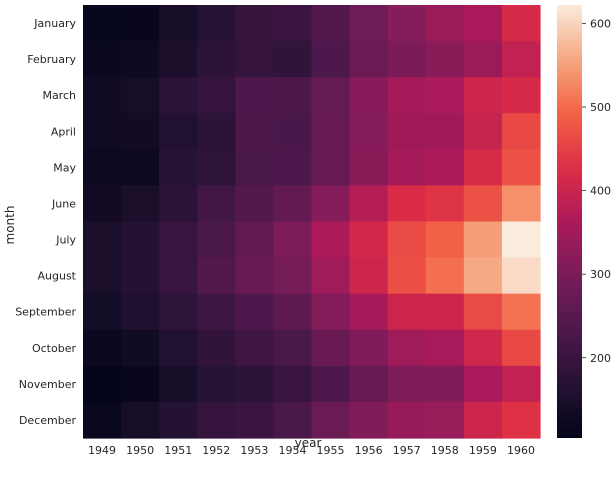 The width and height of the screenshot is (616, 482). Describe the element at coordinates (51, 59) in the screenshot. I see `y-tick-label: February` at that location.